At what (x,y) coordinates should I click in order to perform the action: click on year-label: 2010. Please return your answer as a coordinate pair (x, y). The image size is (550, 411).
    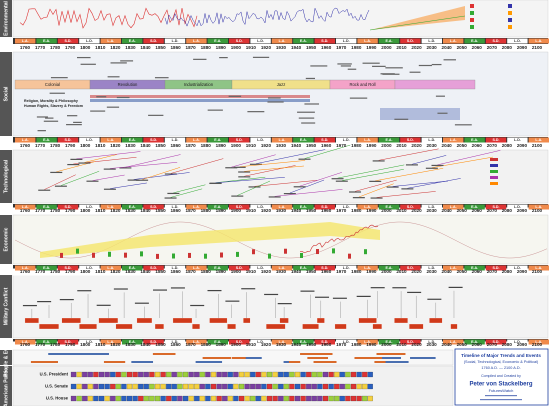
    Looking at the image, I should click on (401, 271).